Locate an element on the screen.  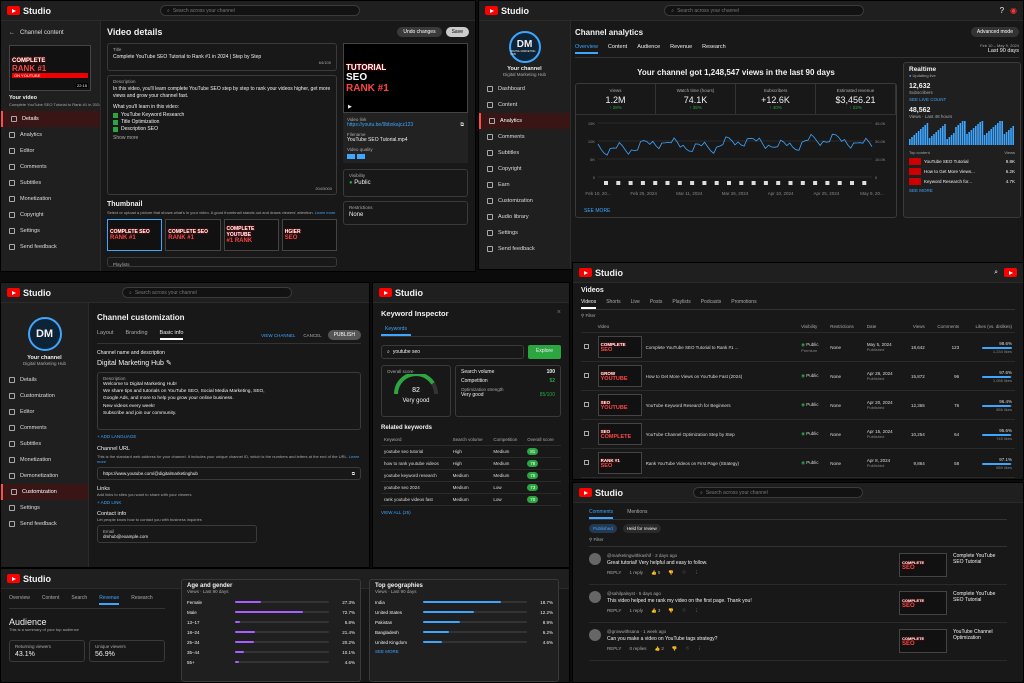
add-link-button: + ADD LINK is located at coordinates (109, 502).